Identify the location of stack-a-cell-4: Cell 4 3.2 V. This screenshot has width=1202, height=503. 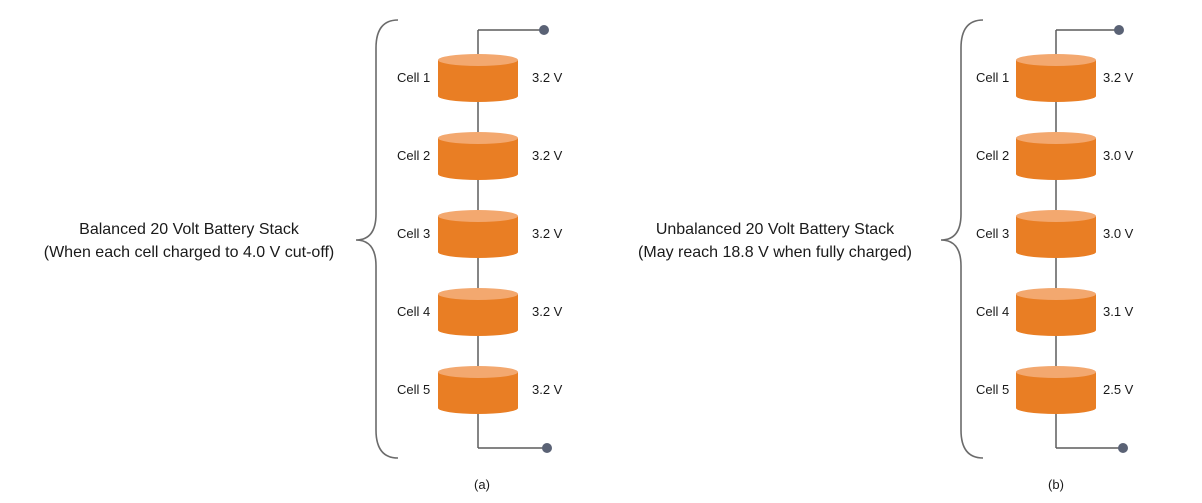
(480, 312).